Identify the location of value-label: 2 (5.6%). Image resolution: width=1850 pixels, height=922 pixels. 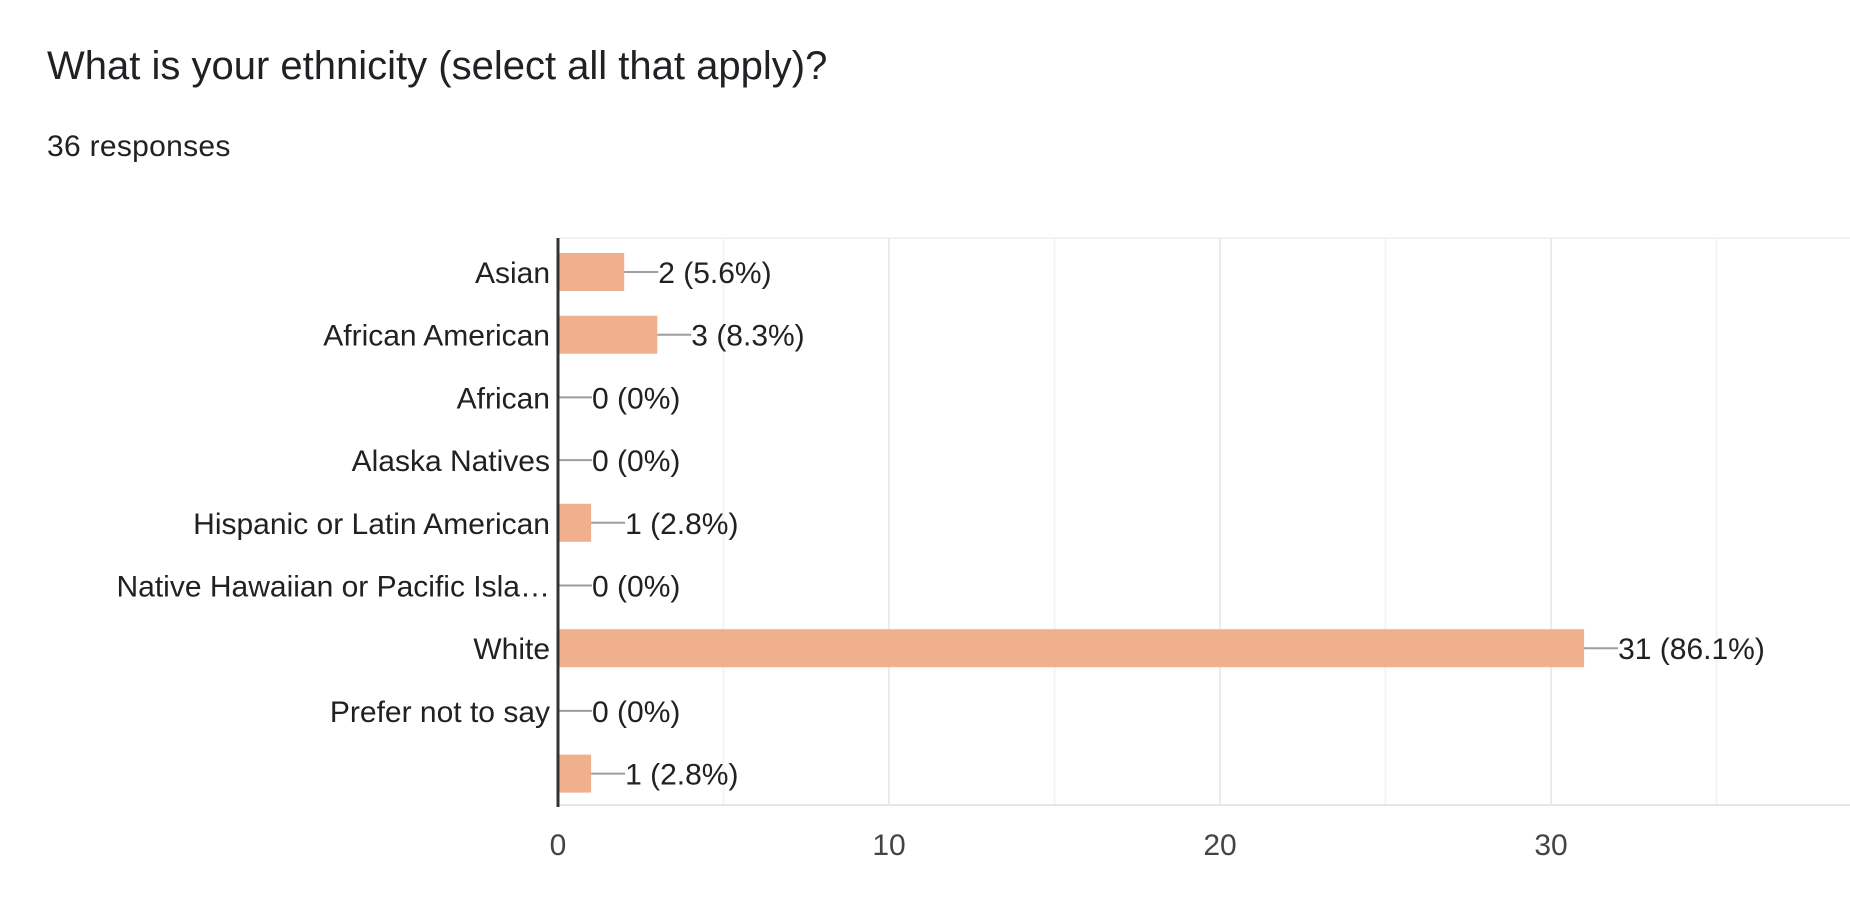
(714, 273).